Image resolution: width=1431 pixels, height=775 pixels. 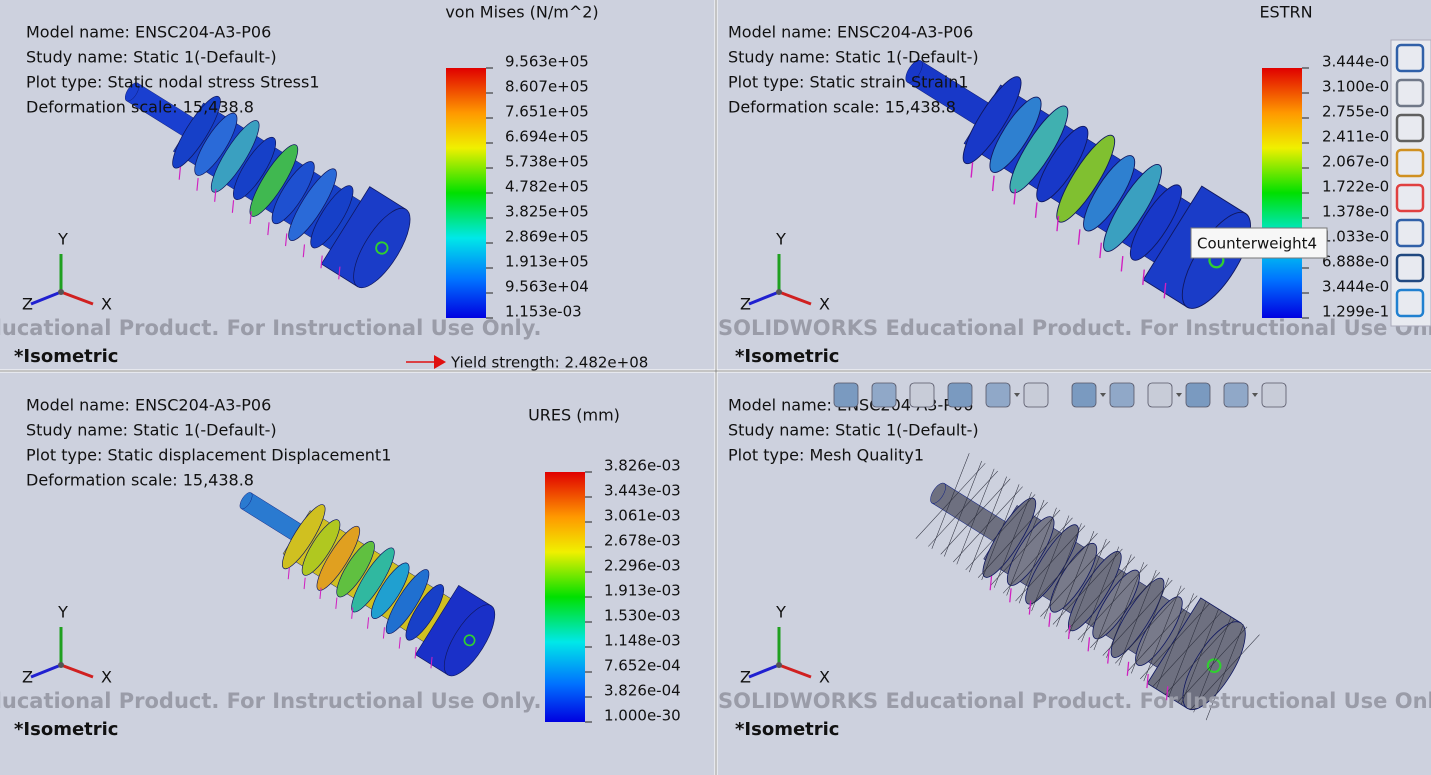 I want to click on legend-label: 3.826e-03, so click(x=642, y=466).